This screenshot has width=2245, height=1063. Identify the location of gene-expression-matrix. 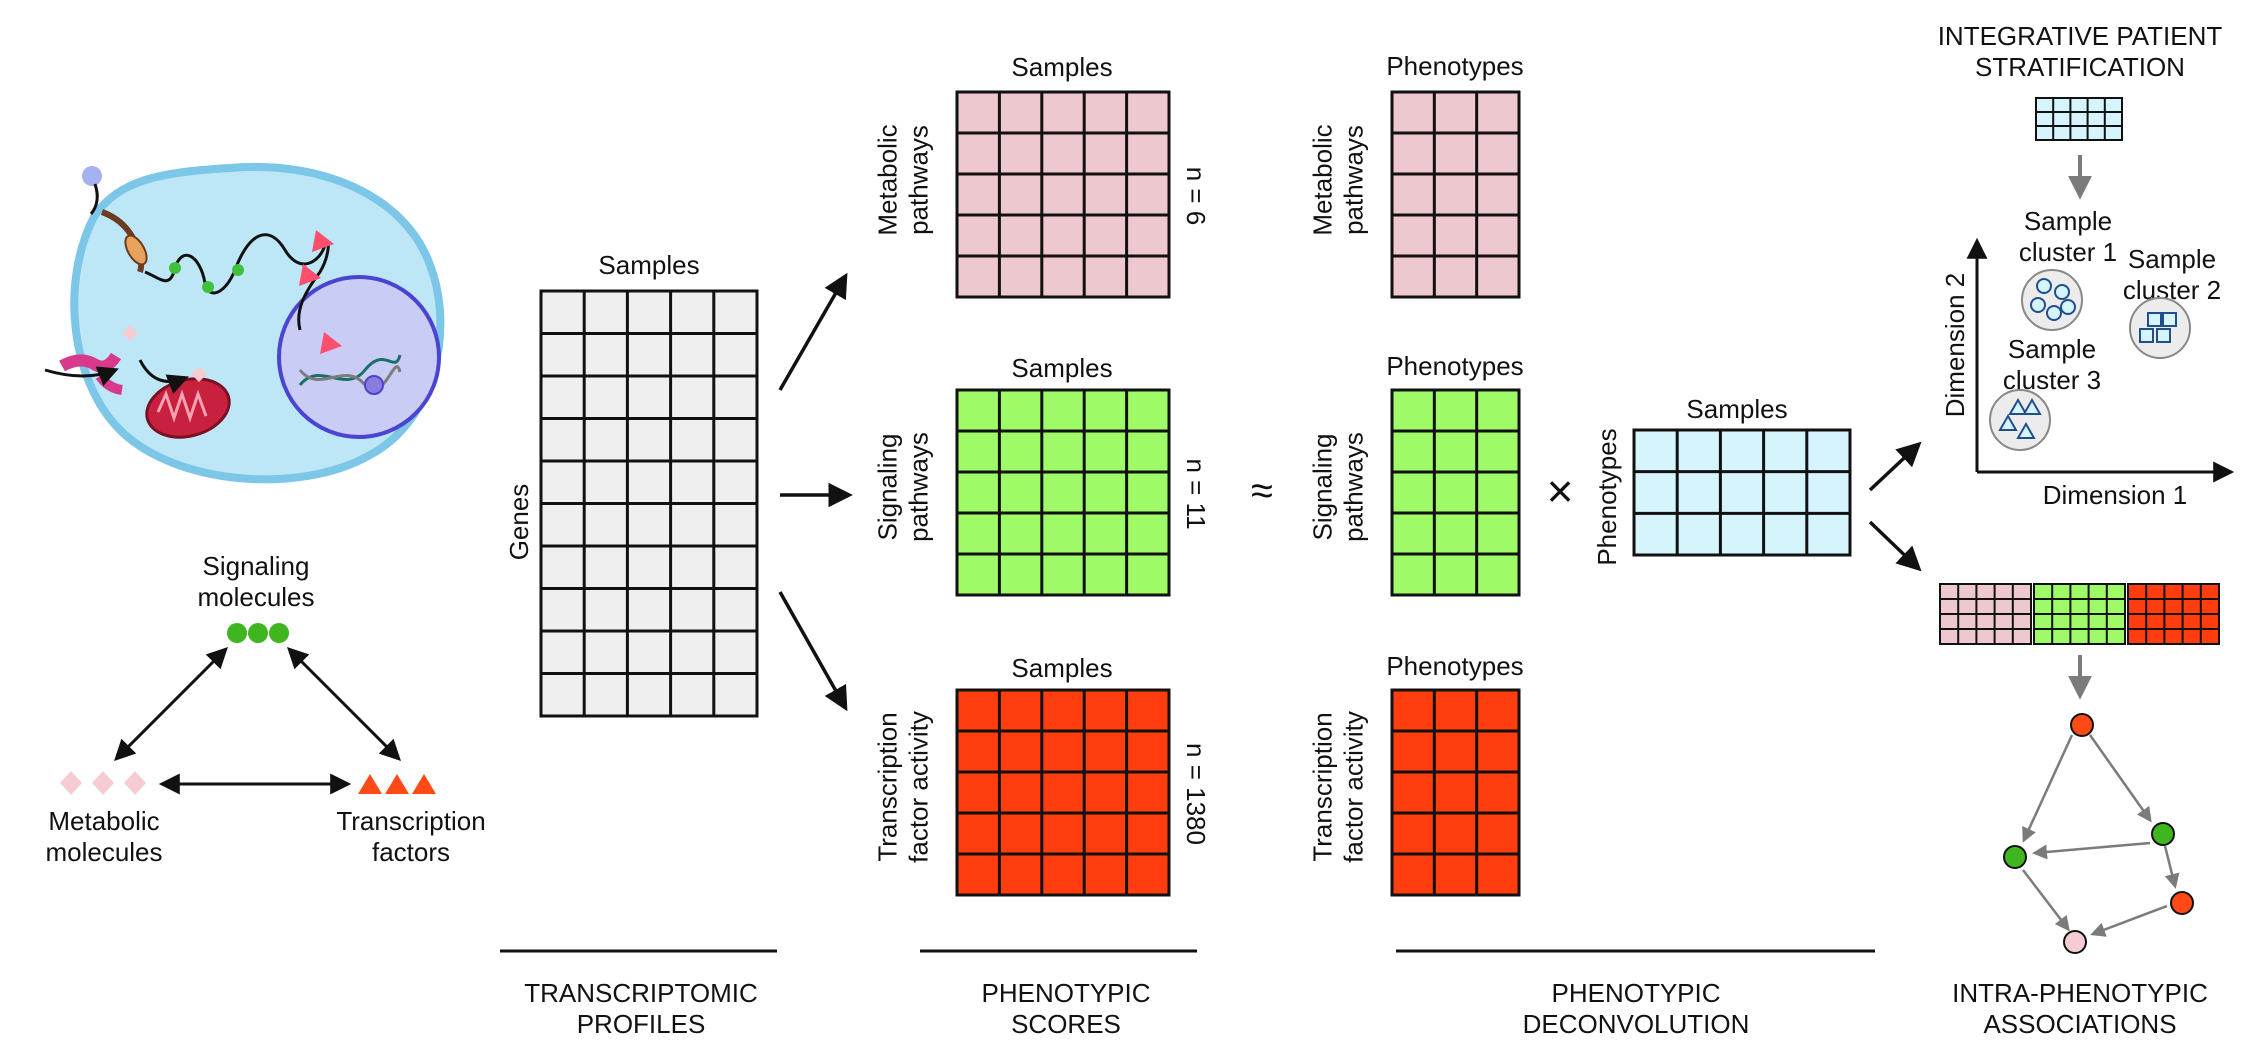
(649, 503).